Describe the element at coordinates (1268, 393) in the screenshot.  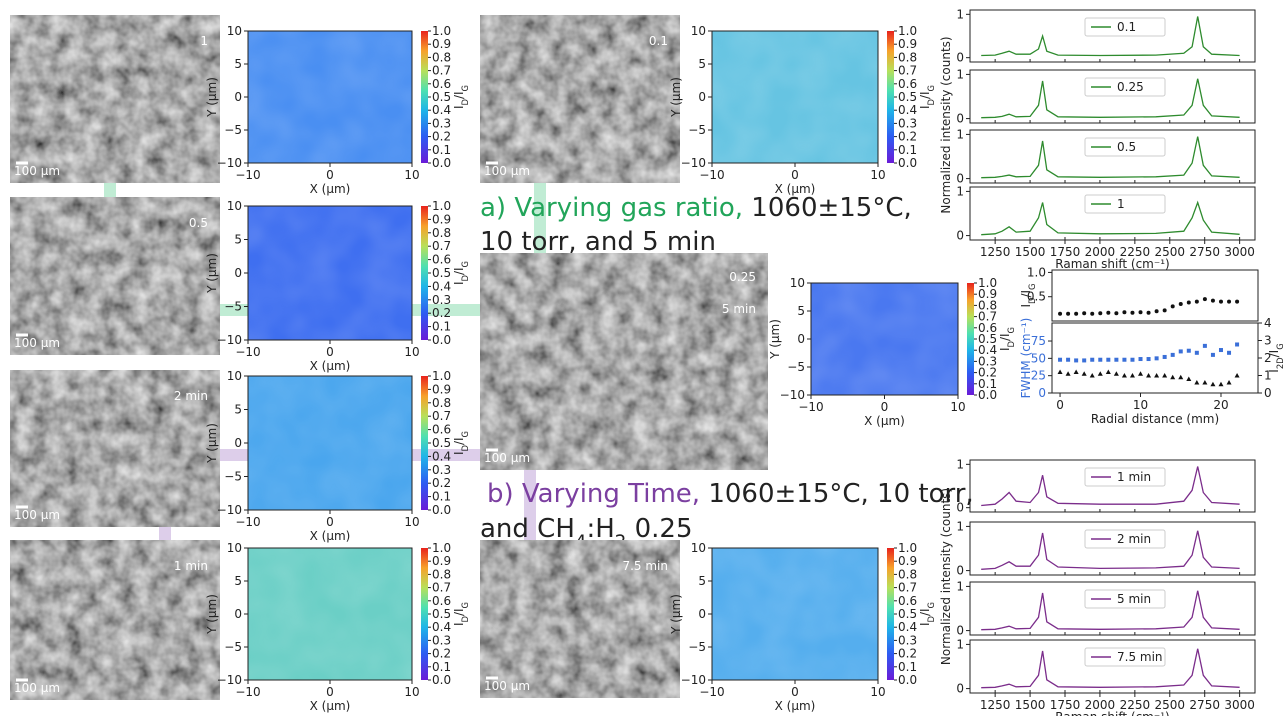
I see `y2-tick-label: 0` at that location.